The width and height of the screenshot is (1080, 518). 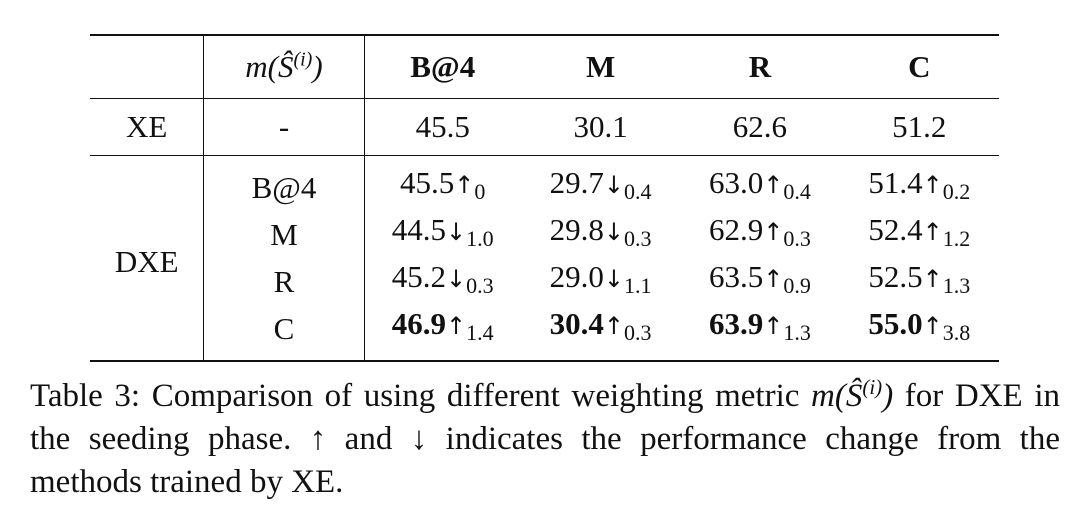 What do you see at coordinates (759, 278) in the screenshot?
I see `dxe-cell: 63.5↑0.9` at bounding box center [759, 278].